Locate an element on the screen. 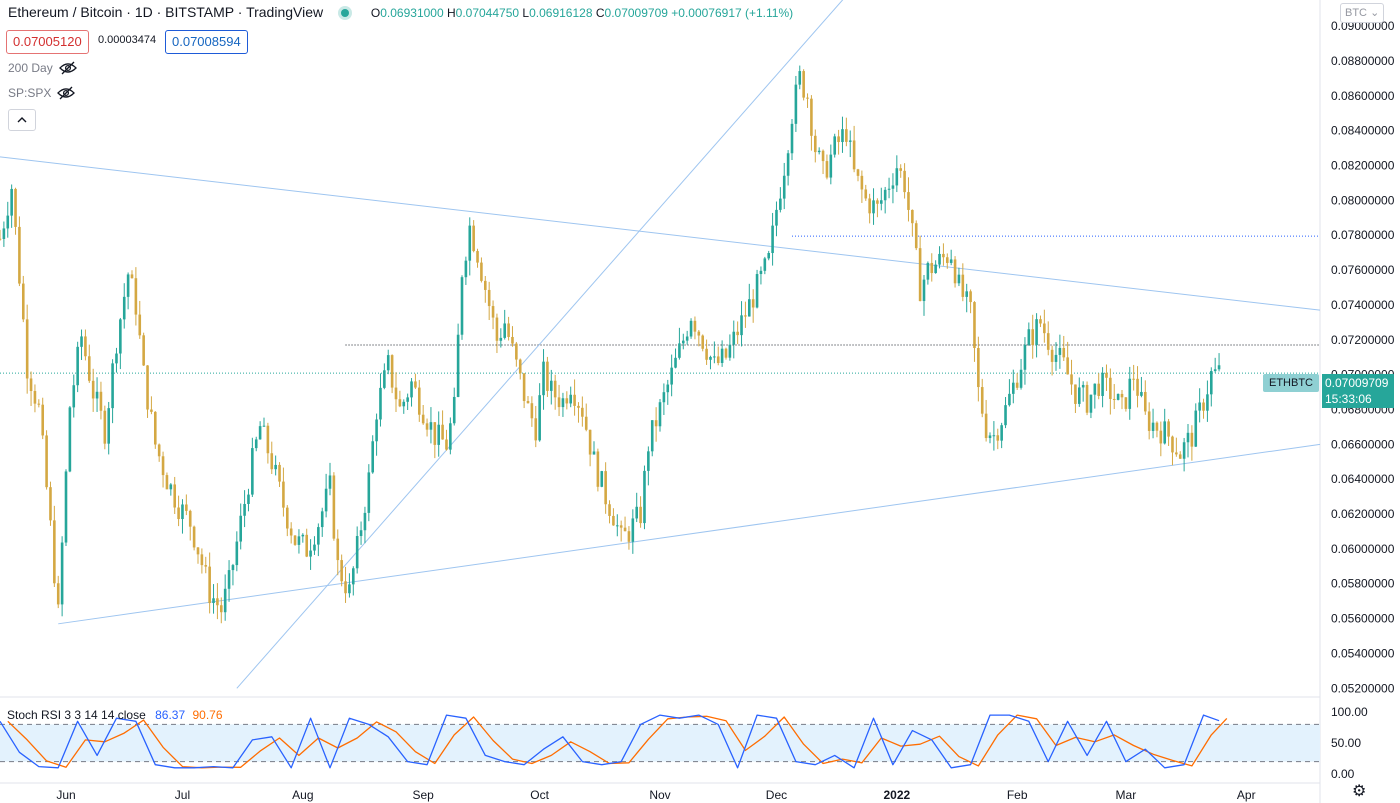 The image size is (1400, 803). sell-price-button: 0.07005120 is located at coordinates (47, 42).